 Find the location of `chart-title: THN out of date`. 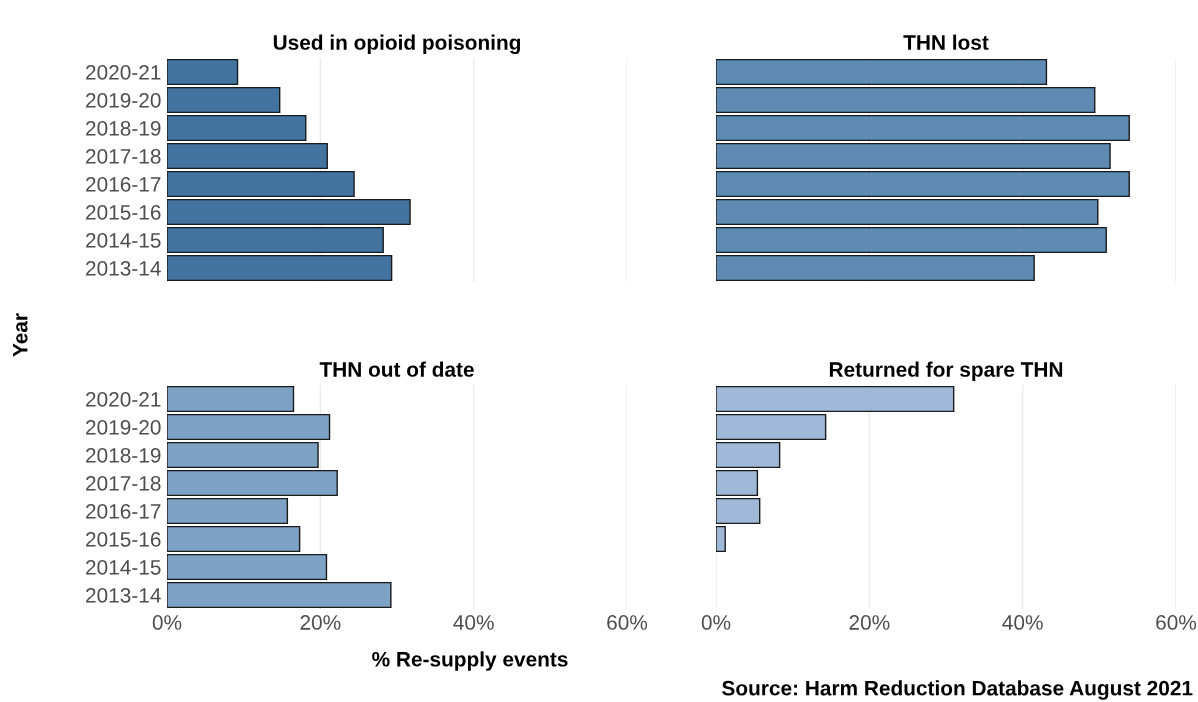

chart-title: THN out of date is located at coordinates (396, 369).